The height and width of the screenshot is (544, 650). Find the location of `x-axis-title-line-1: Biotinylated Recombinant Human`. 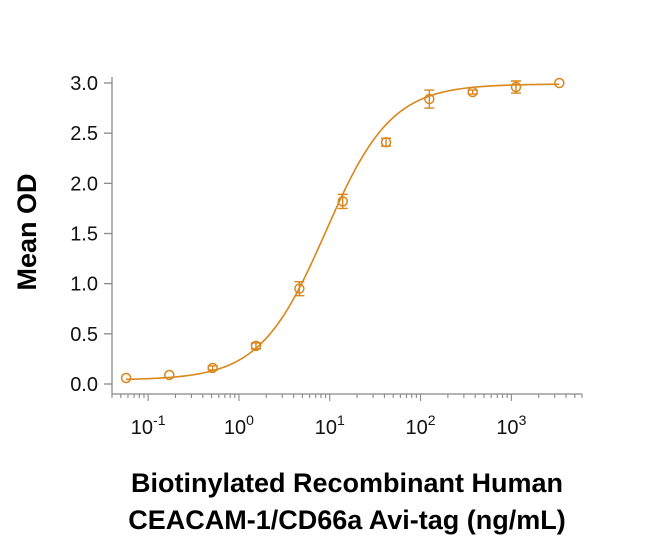

x-axis-title-line-1: Biotinylated Recombinant Human is located at coordinates (347, 483).